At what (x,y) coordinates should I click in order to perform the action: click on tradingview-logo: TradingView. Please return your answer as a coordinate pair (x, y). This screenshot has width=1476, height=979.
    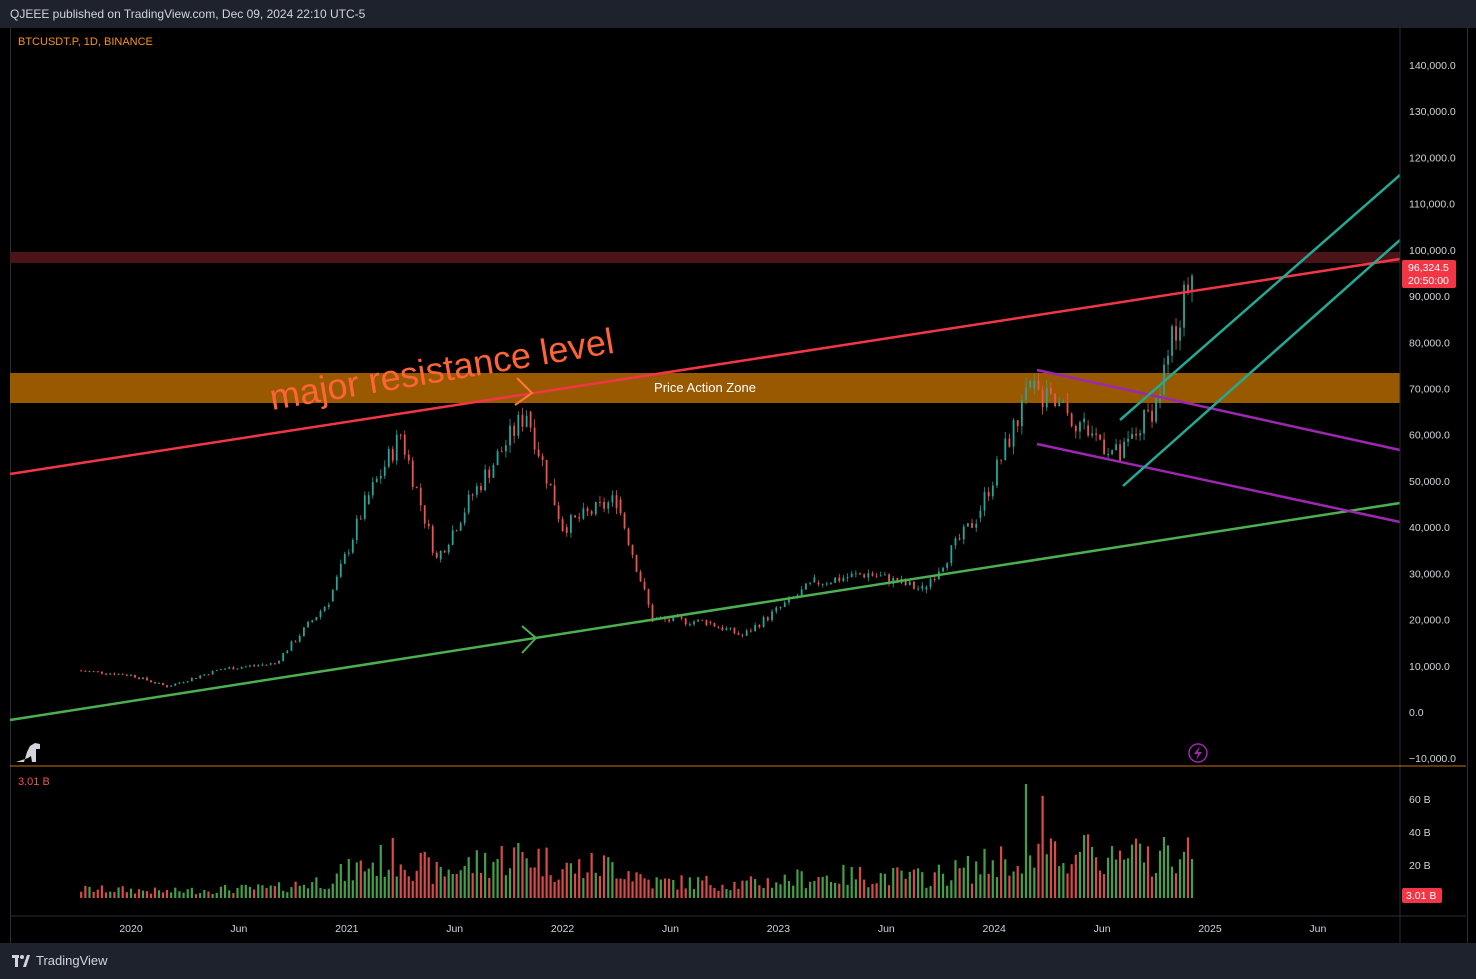
    Looking at the image, I should click on (60, 960).